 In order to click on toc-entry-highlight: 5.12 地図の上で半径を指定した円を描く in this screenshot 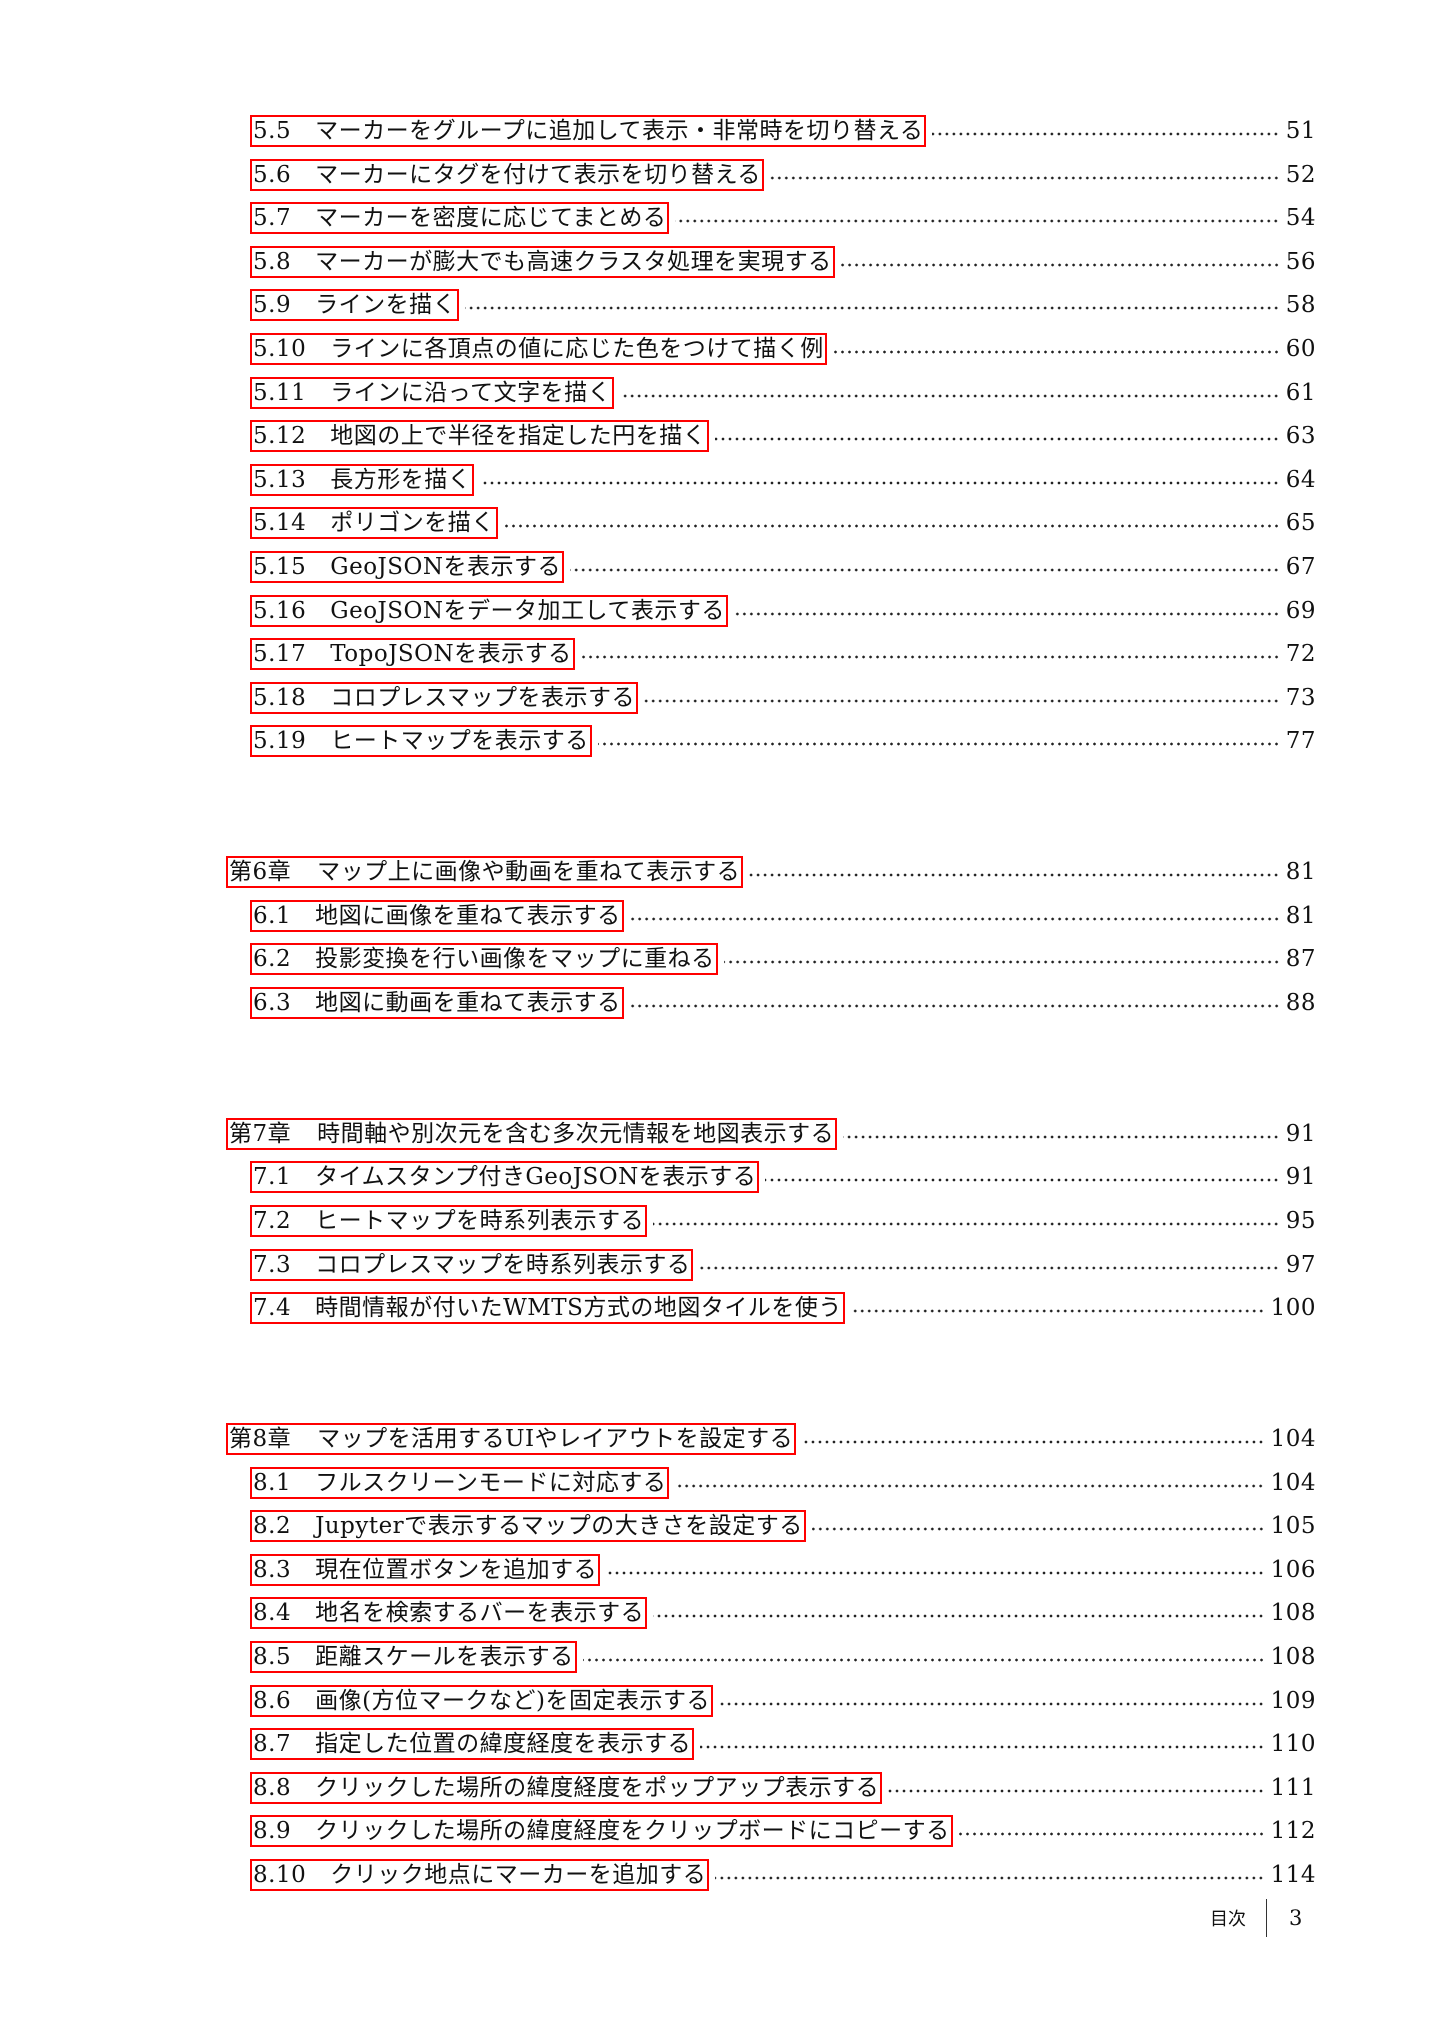, I will do `click(480, 436)`.